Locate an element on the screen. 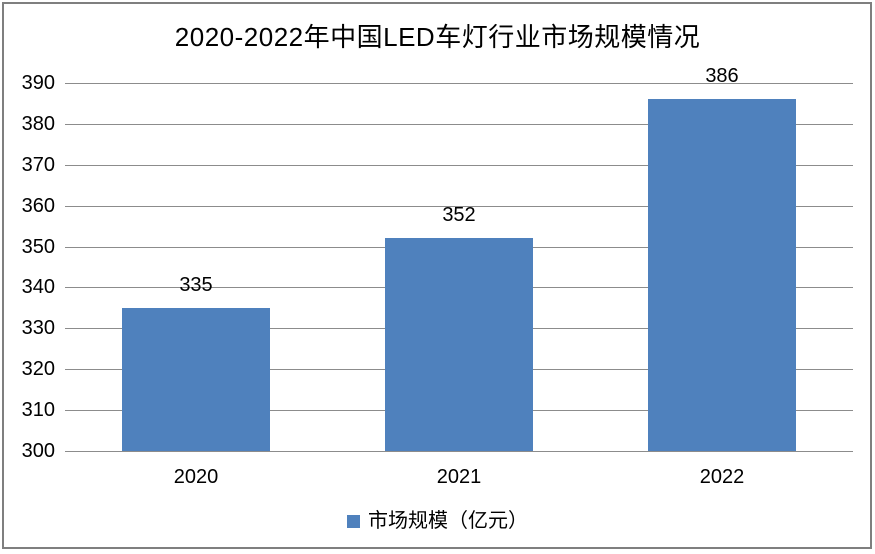 This screenshot has width=875, height=554. x-axis-tick-label: 2020 is located at coordinates (196, 477).